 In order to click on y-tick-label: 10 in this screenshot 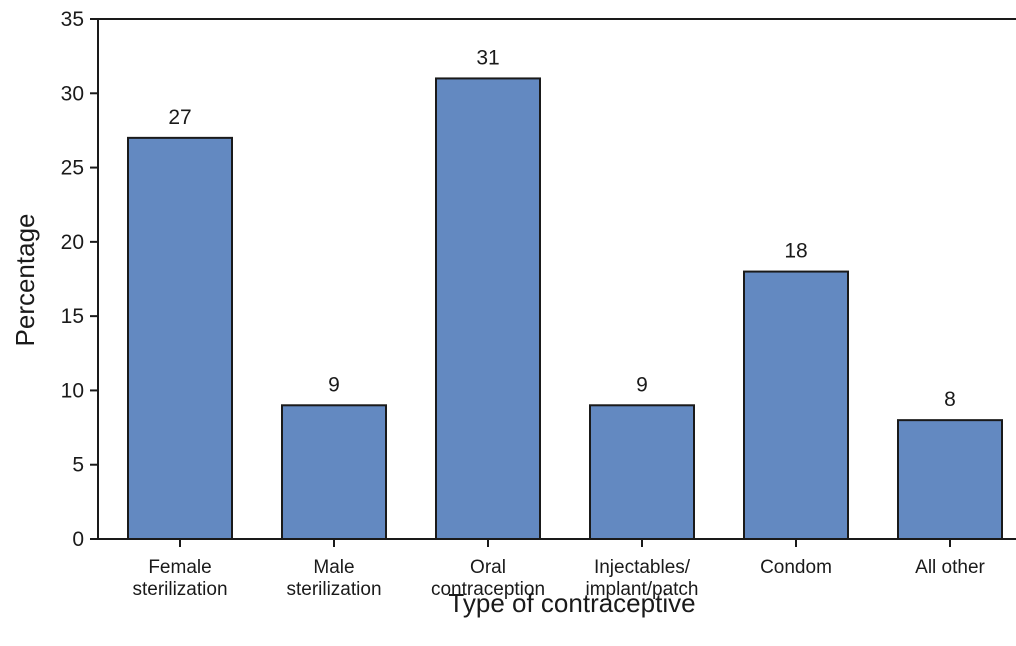, I will do `click(72, 390)`.